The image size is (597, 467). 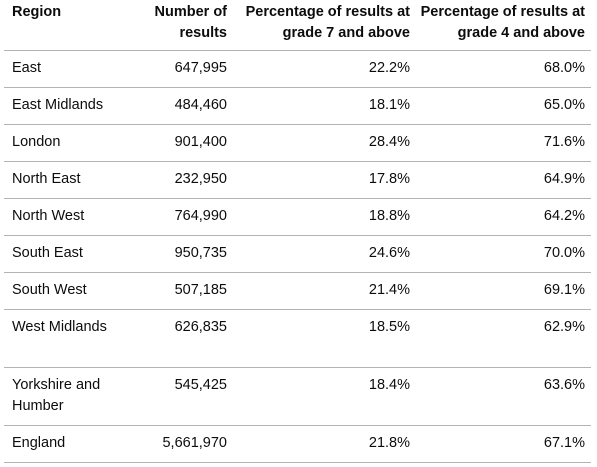 What do you see at coordinates (184, 25) in the screenshot?
I see `header-number-of-results: Number of results` at bounding box center [184, 25].